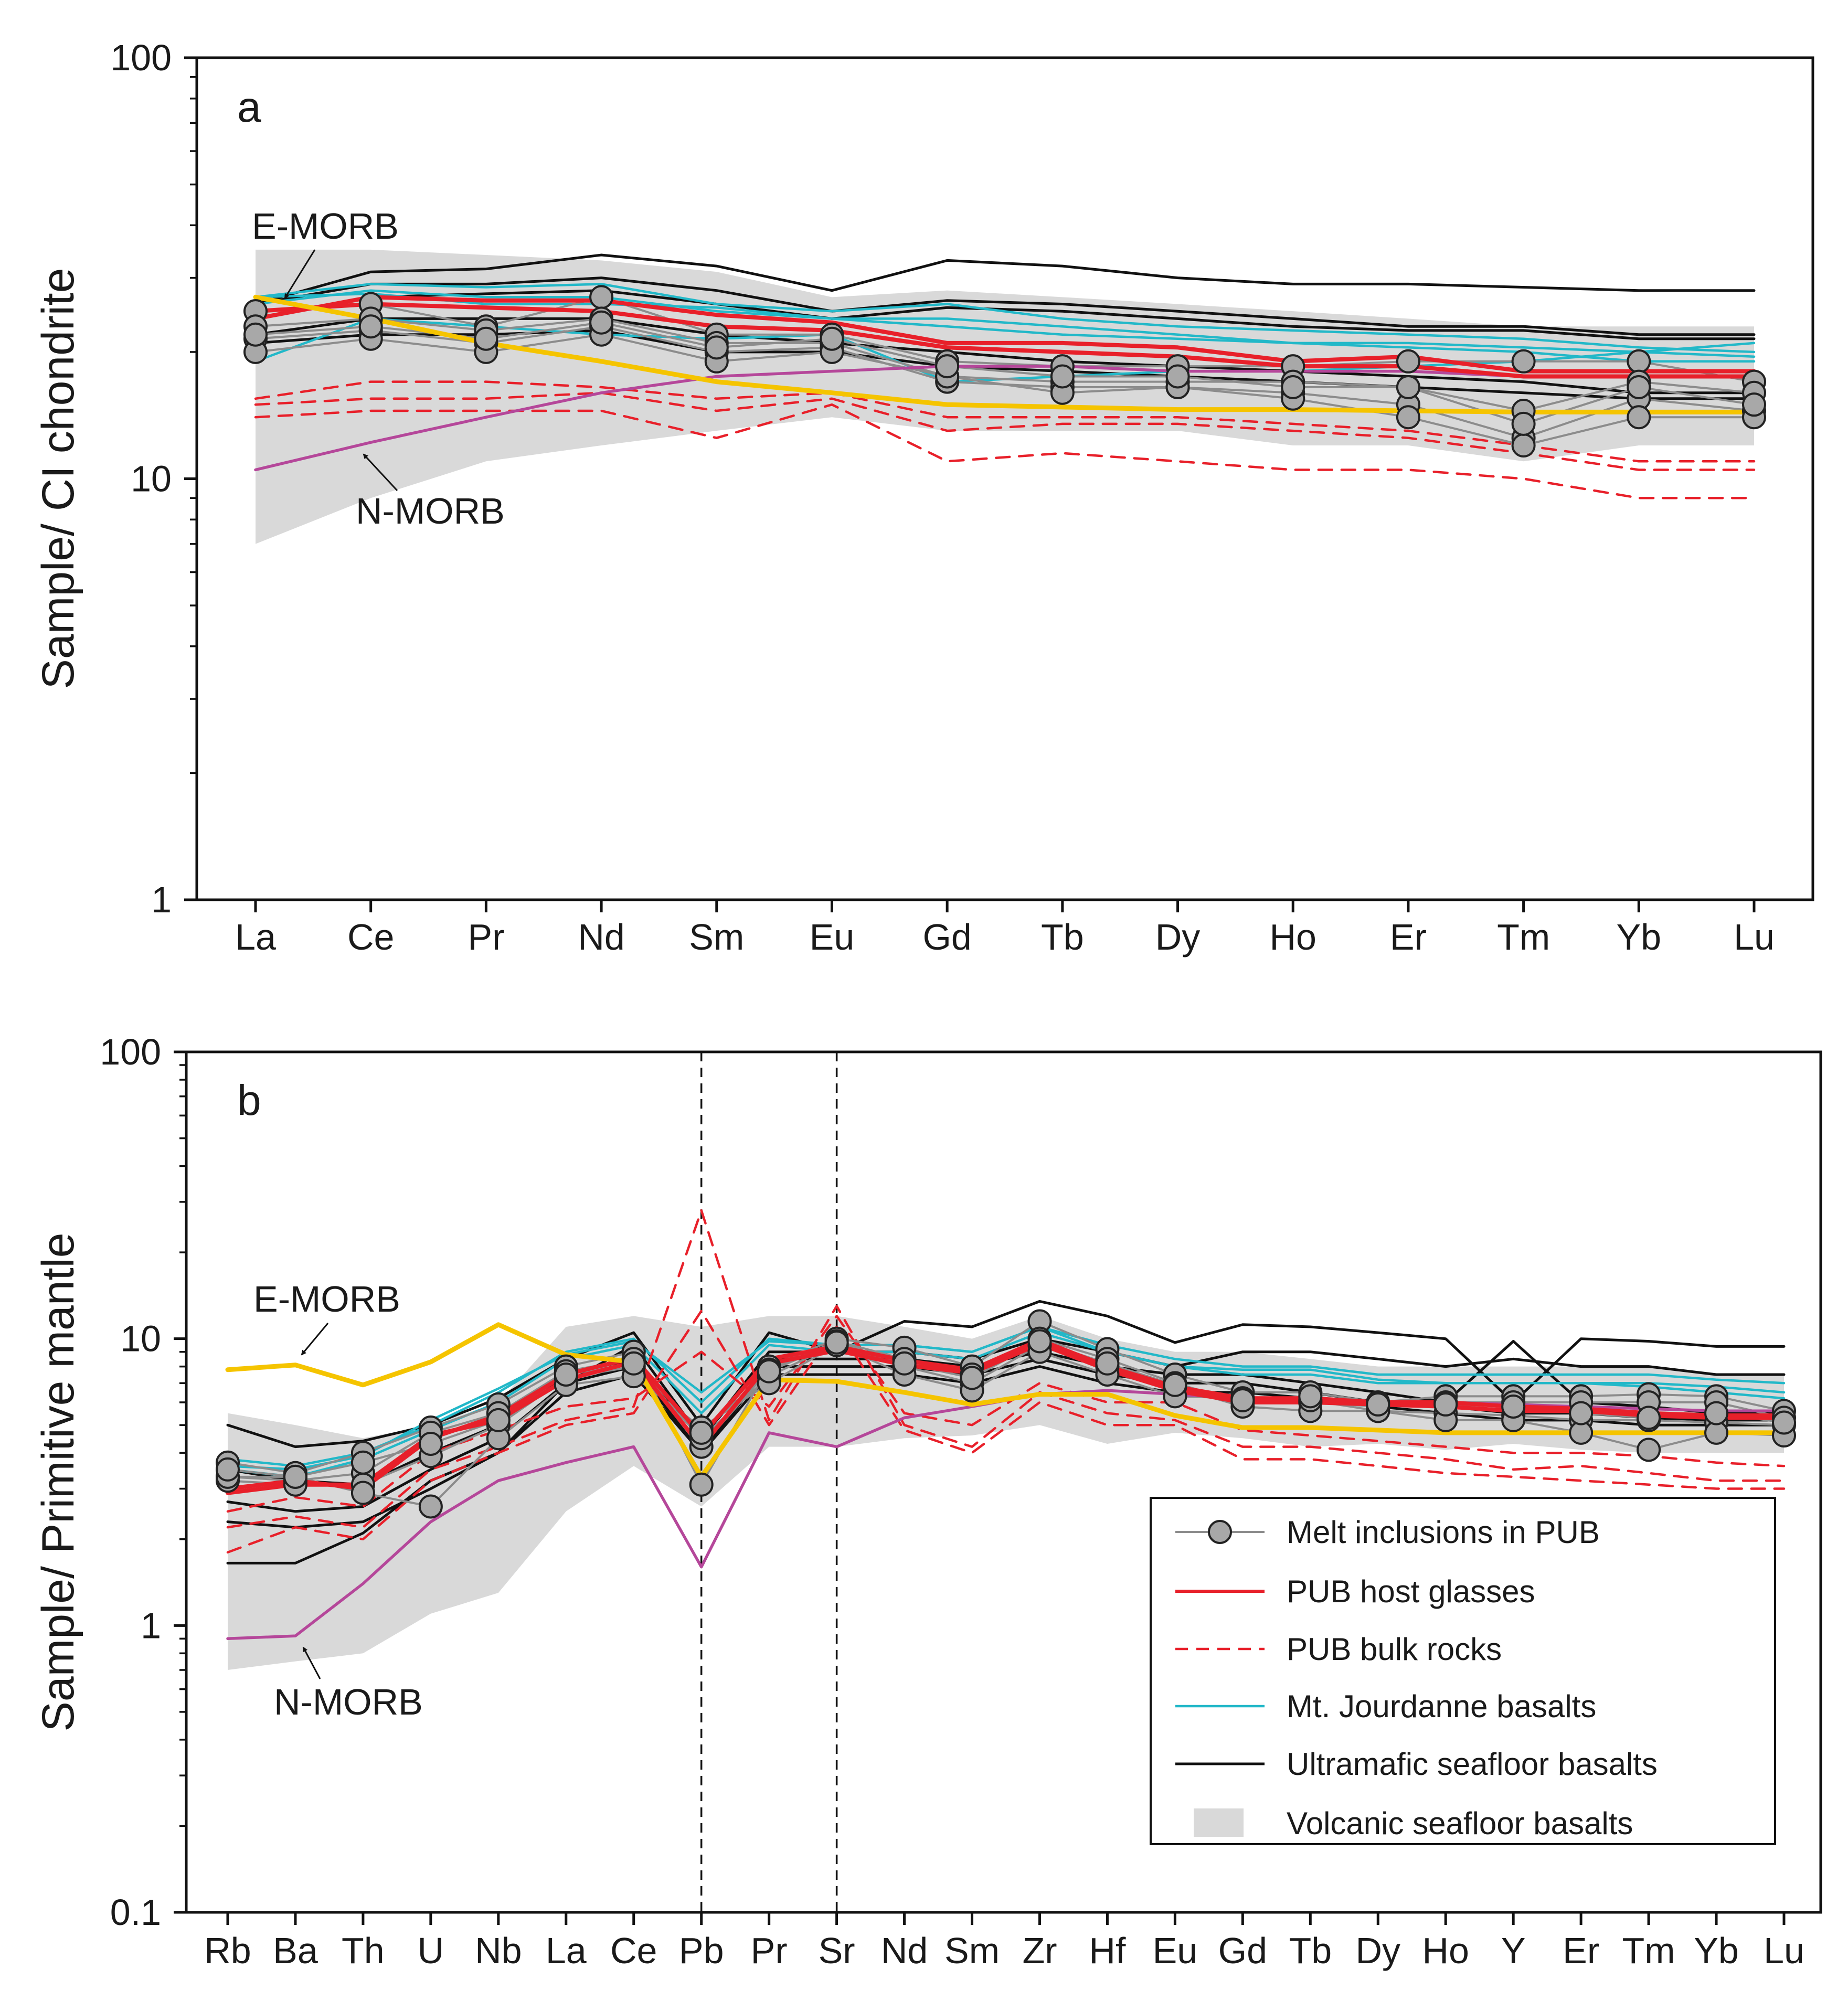 This screenshot has height=2001, width=1848. I want to click on panel-letter-a: a, so click(249, 107).